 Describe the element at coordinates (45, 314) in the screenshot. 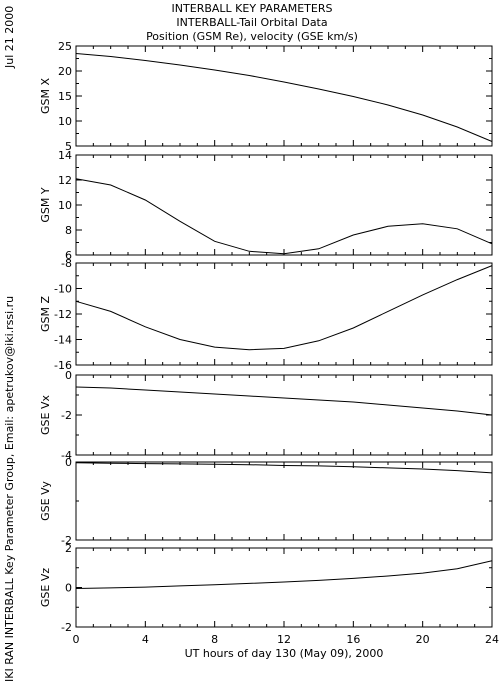

I see `y-axis-label: GSM Z` at that location.